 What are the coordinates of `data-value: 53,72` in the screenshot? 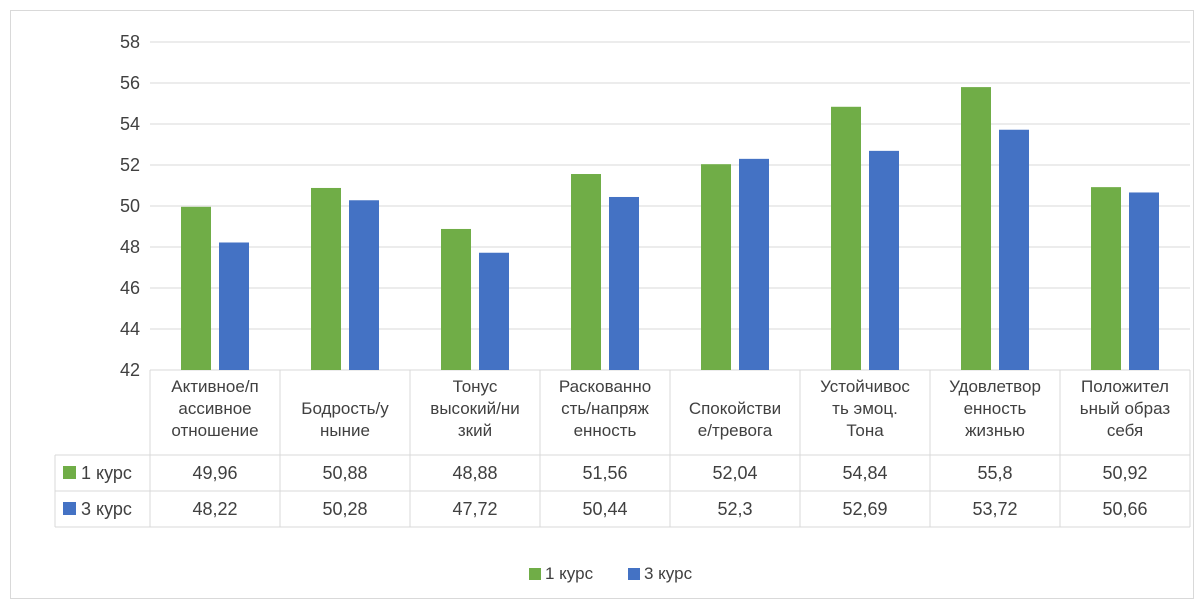 It's located at (994, 509).